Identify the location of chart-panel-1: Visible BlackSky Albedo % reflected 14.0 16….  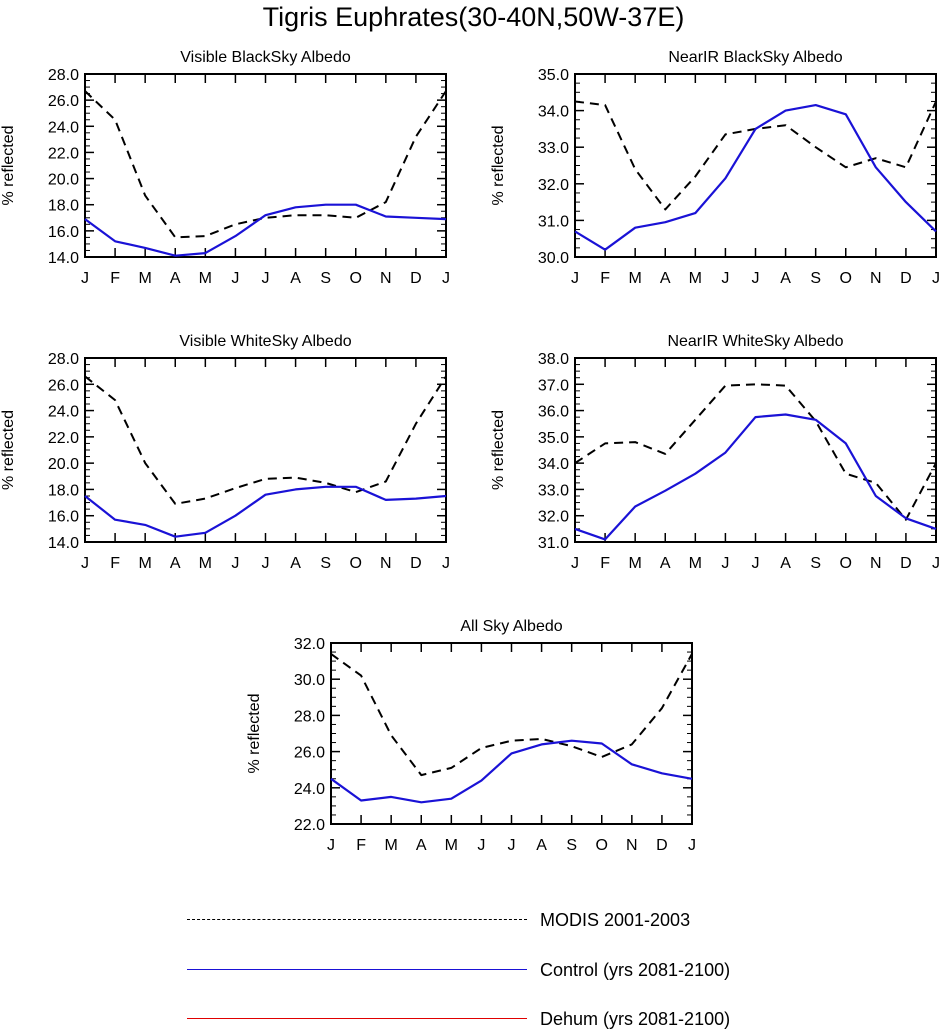
(225, 168).